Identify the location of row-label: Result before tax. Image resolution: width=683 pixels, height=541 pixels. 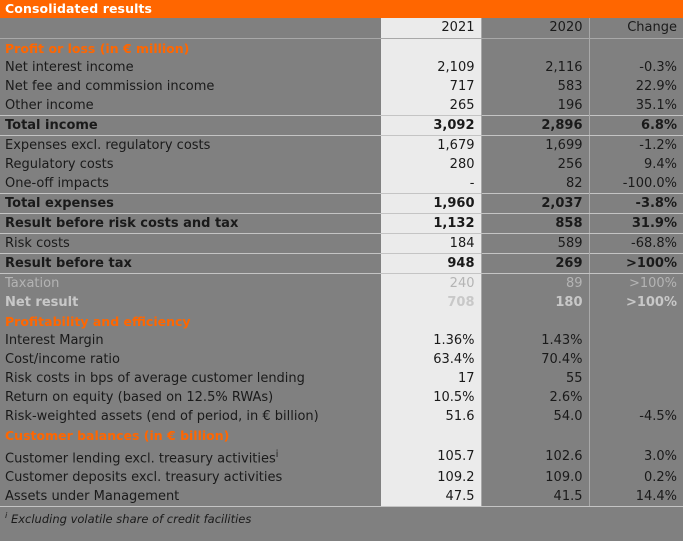
(190, 263).